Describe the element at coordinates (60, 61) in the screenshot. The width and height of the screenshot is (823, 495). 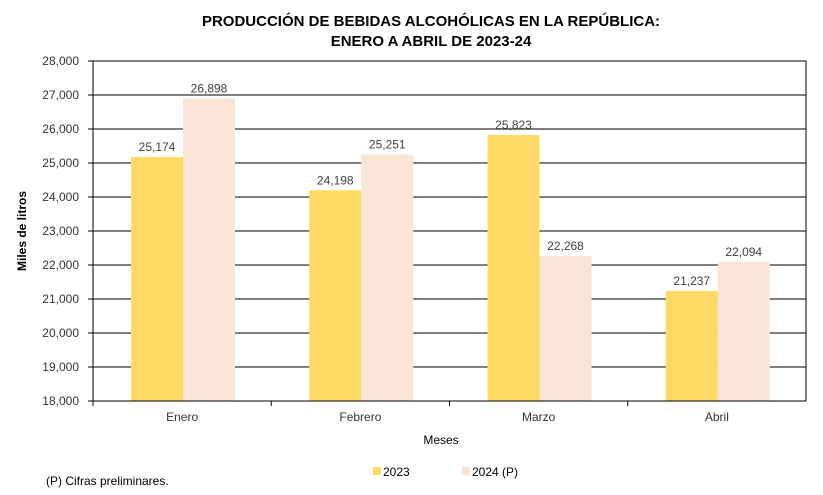
I see `y-tick-label: 28,000` at that location.